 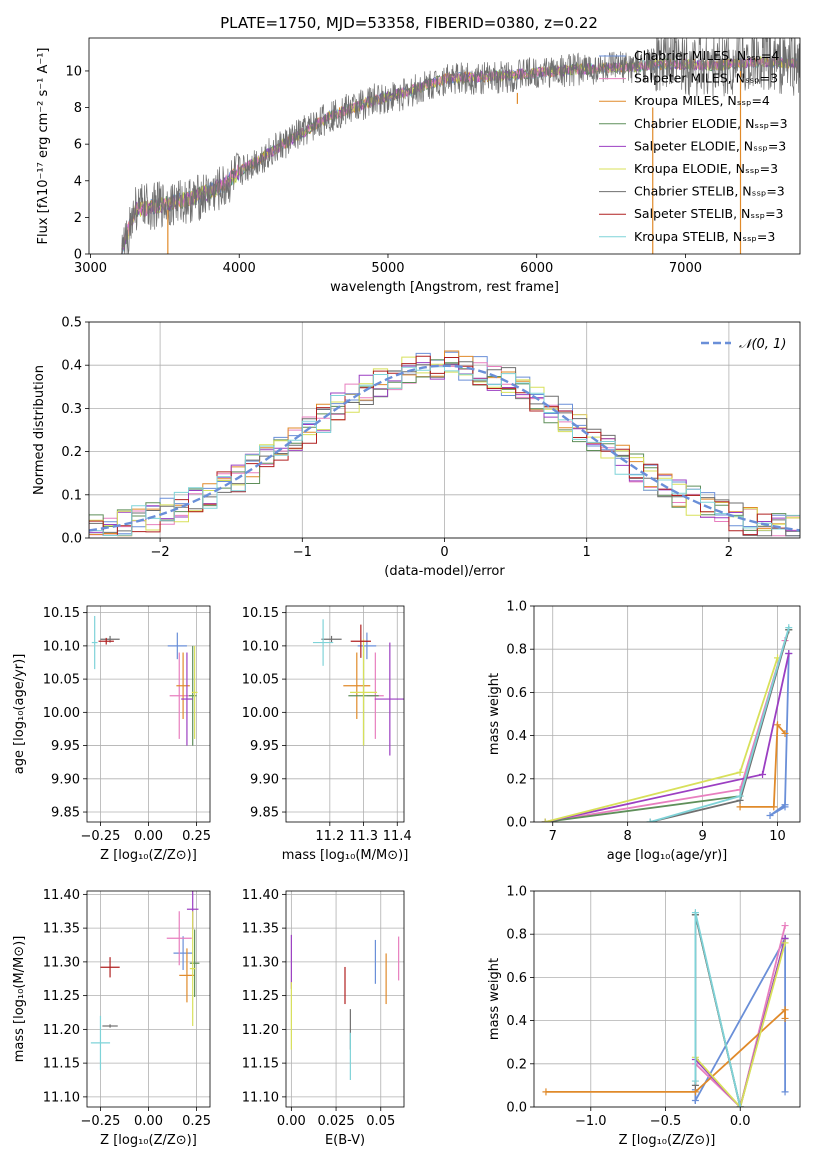 I want to click on legend-label: Kroupa MILES, Nₛₛₚ=4, so click(x=702, y=100).